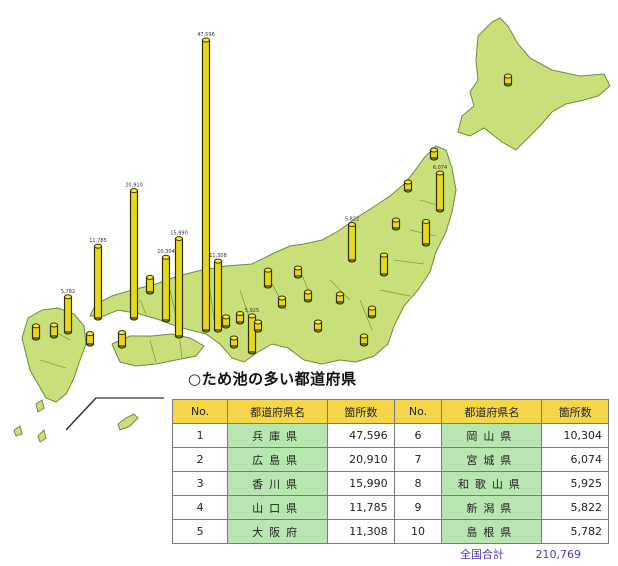 The width and height of the screenshot is (618, 566). What do you see at coordinates (418, 507) in the screenshot?
I see `rank-cell: 9` at bounding box center [418, 507].